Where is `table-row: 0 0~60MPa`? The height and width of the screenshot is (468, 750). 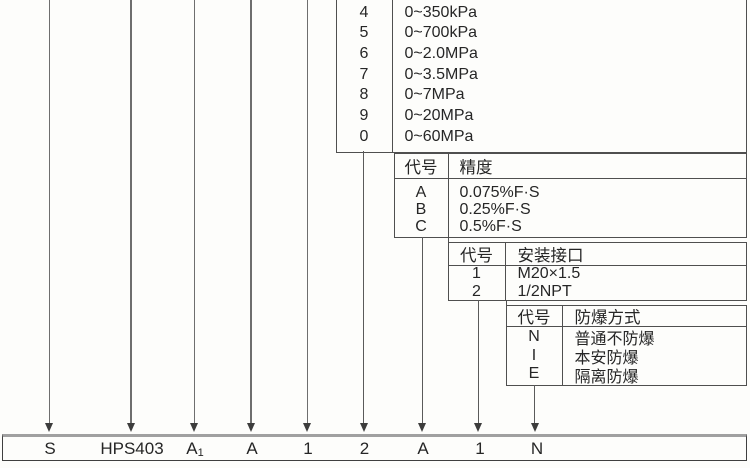 table-row: 0 0~60MPa is located at coordinates (542, 136).